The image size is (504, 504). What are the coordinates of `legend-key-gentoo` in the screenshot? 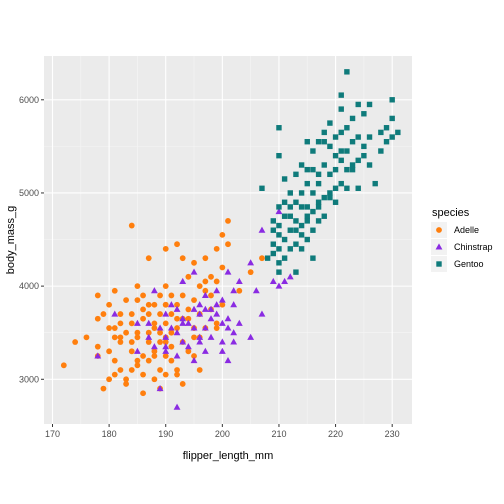 It's located at (439, 264).